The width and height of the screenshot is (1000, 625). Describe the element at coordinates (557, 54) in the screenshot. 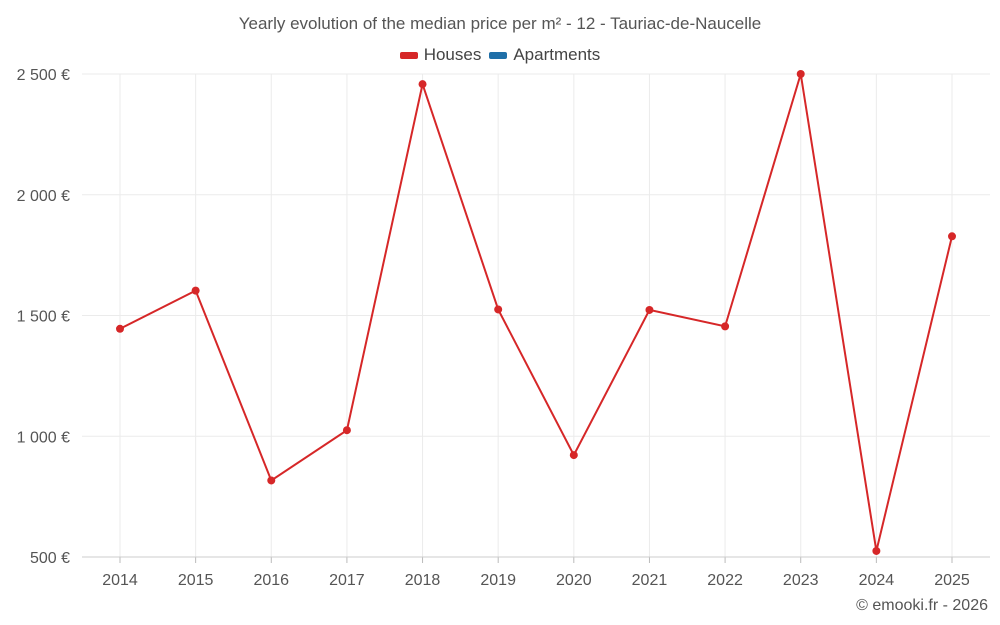

I see `legend-label-apartments: Apartments` at that location.